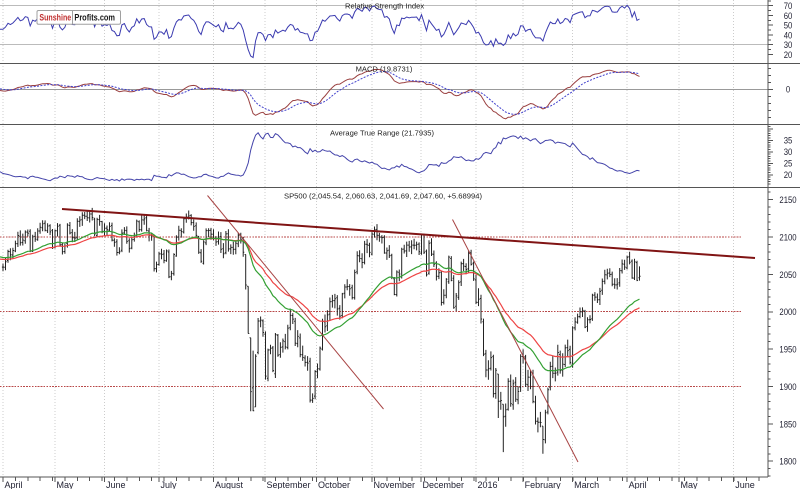  Describe the element at coordinates (788, 141) in the screenshot. I see `svg-text: 35` at that location.